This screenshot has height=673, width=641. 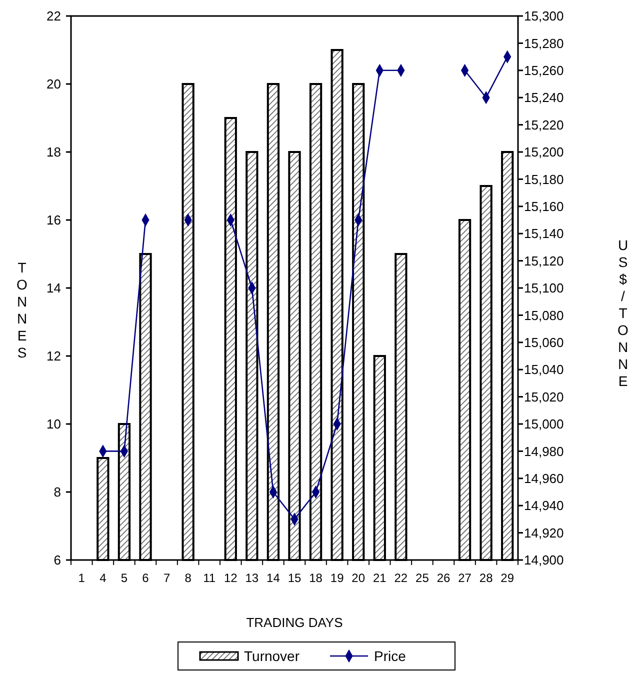 What do you see at coordinates (82, 578) in the screenshot?
I see `x-tick-label: 1` at bounding box center [82, 578].